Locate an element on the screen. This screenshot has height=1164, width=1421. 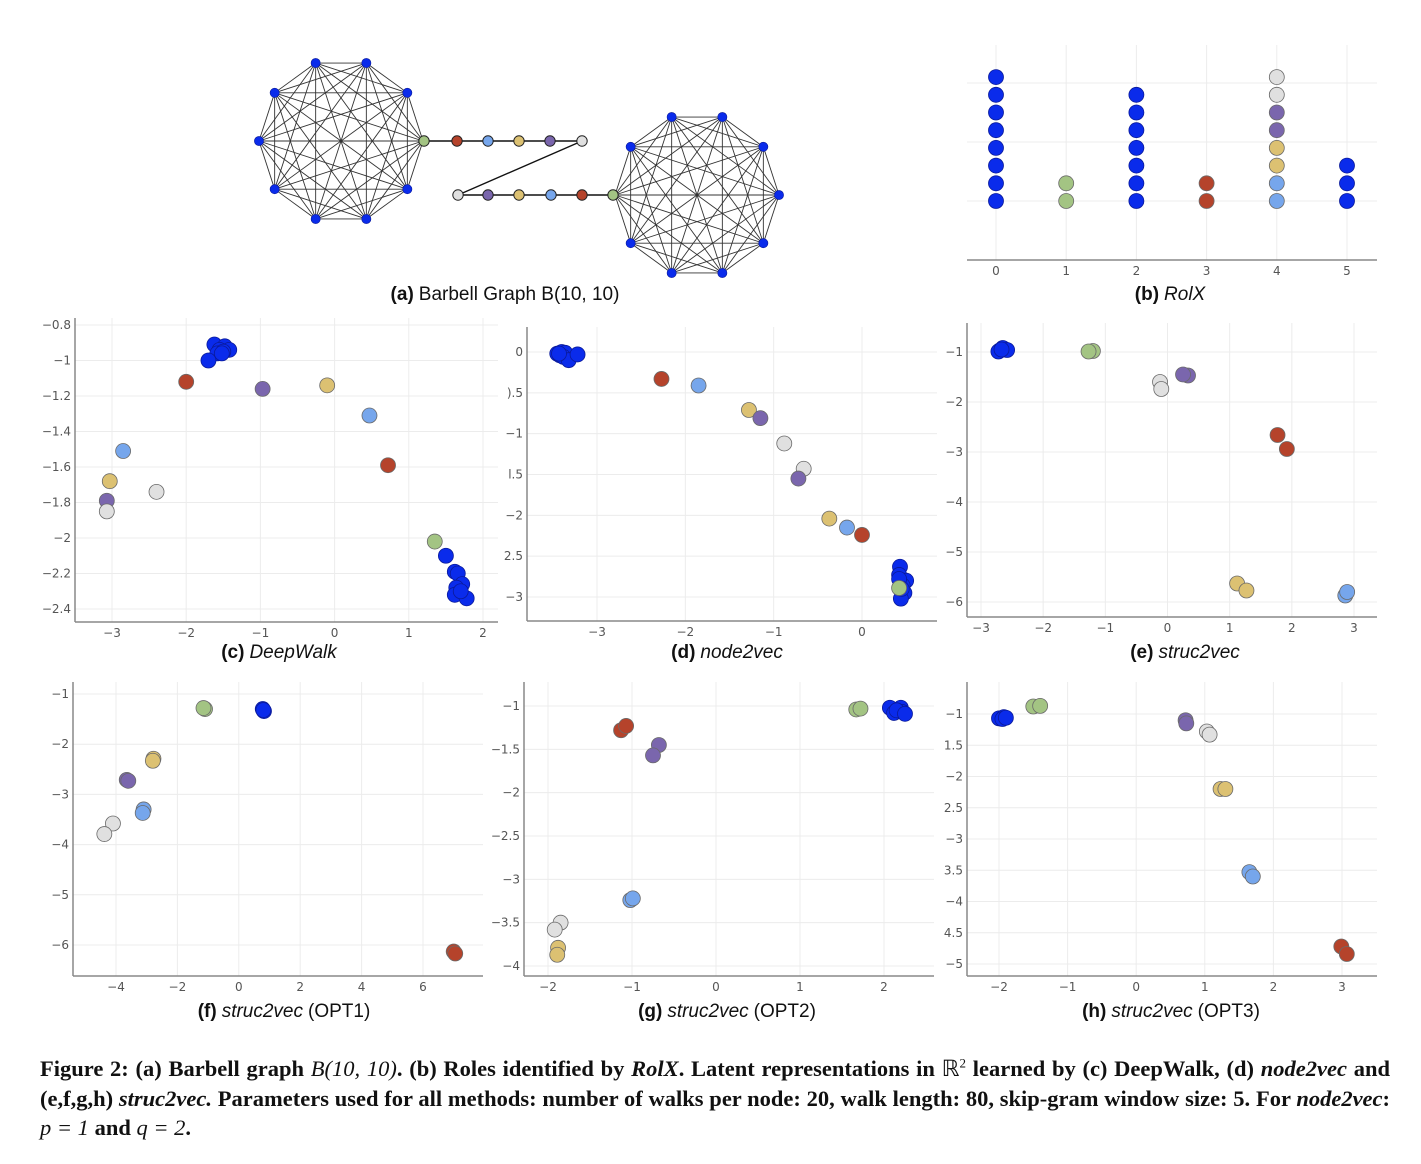
x-tick-label: 3 is located at coordinates (1354, 628).